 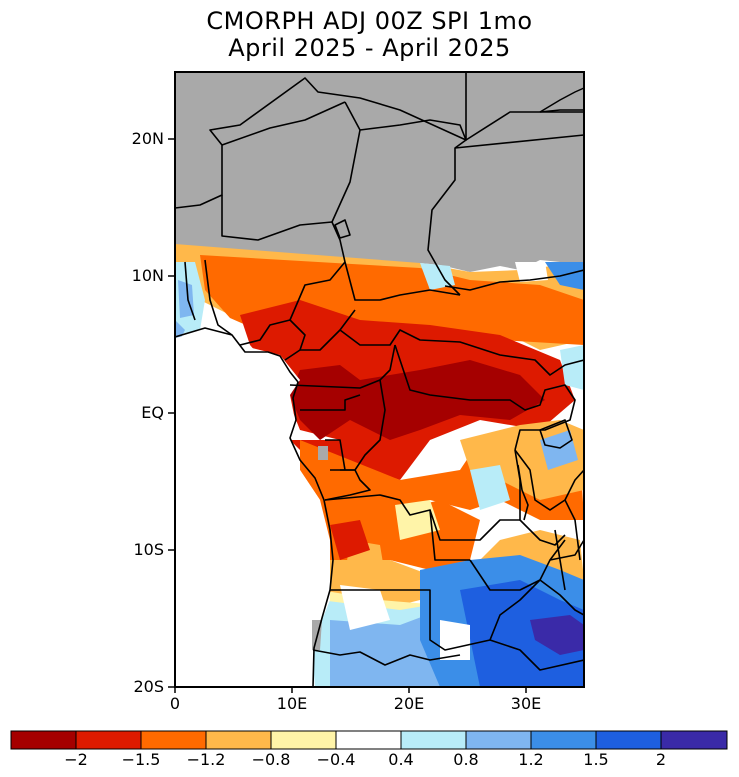 I want to click on colorbar, so click(x=369, y=740).